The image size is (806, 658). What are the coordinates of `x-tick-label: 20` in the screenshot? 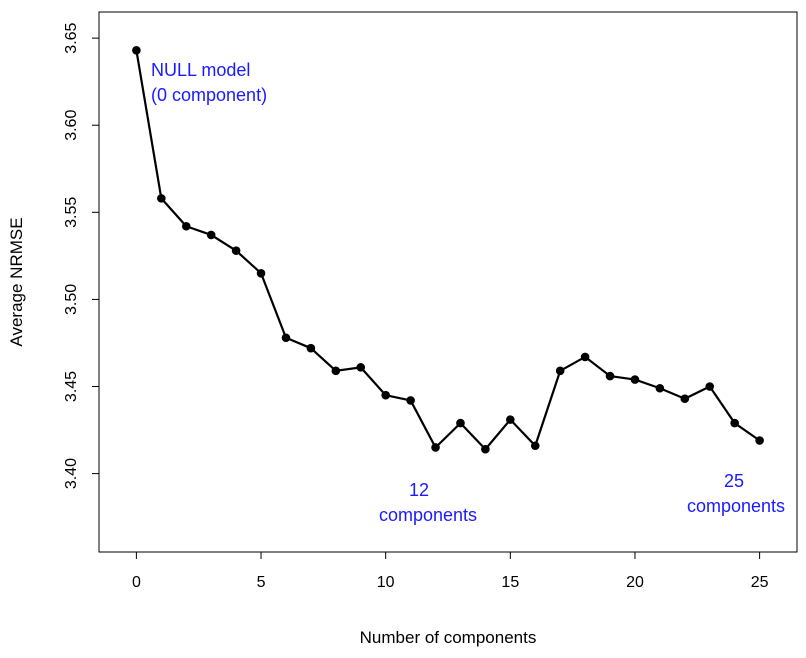 It's located at (635, 582).